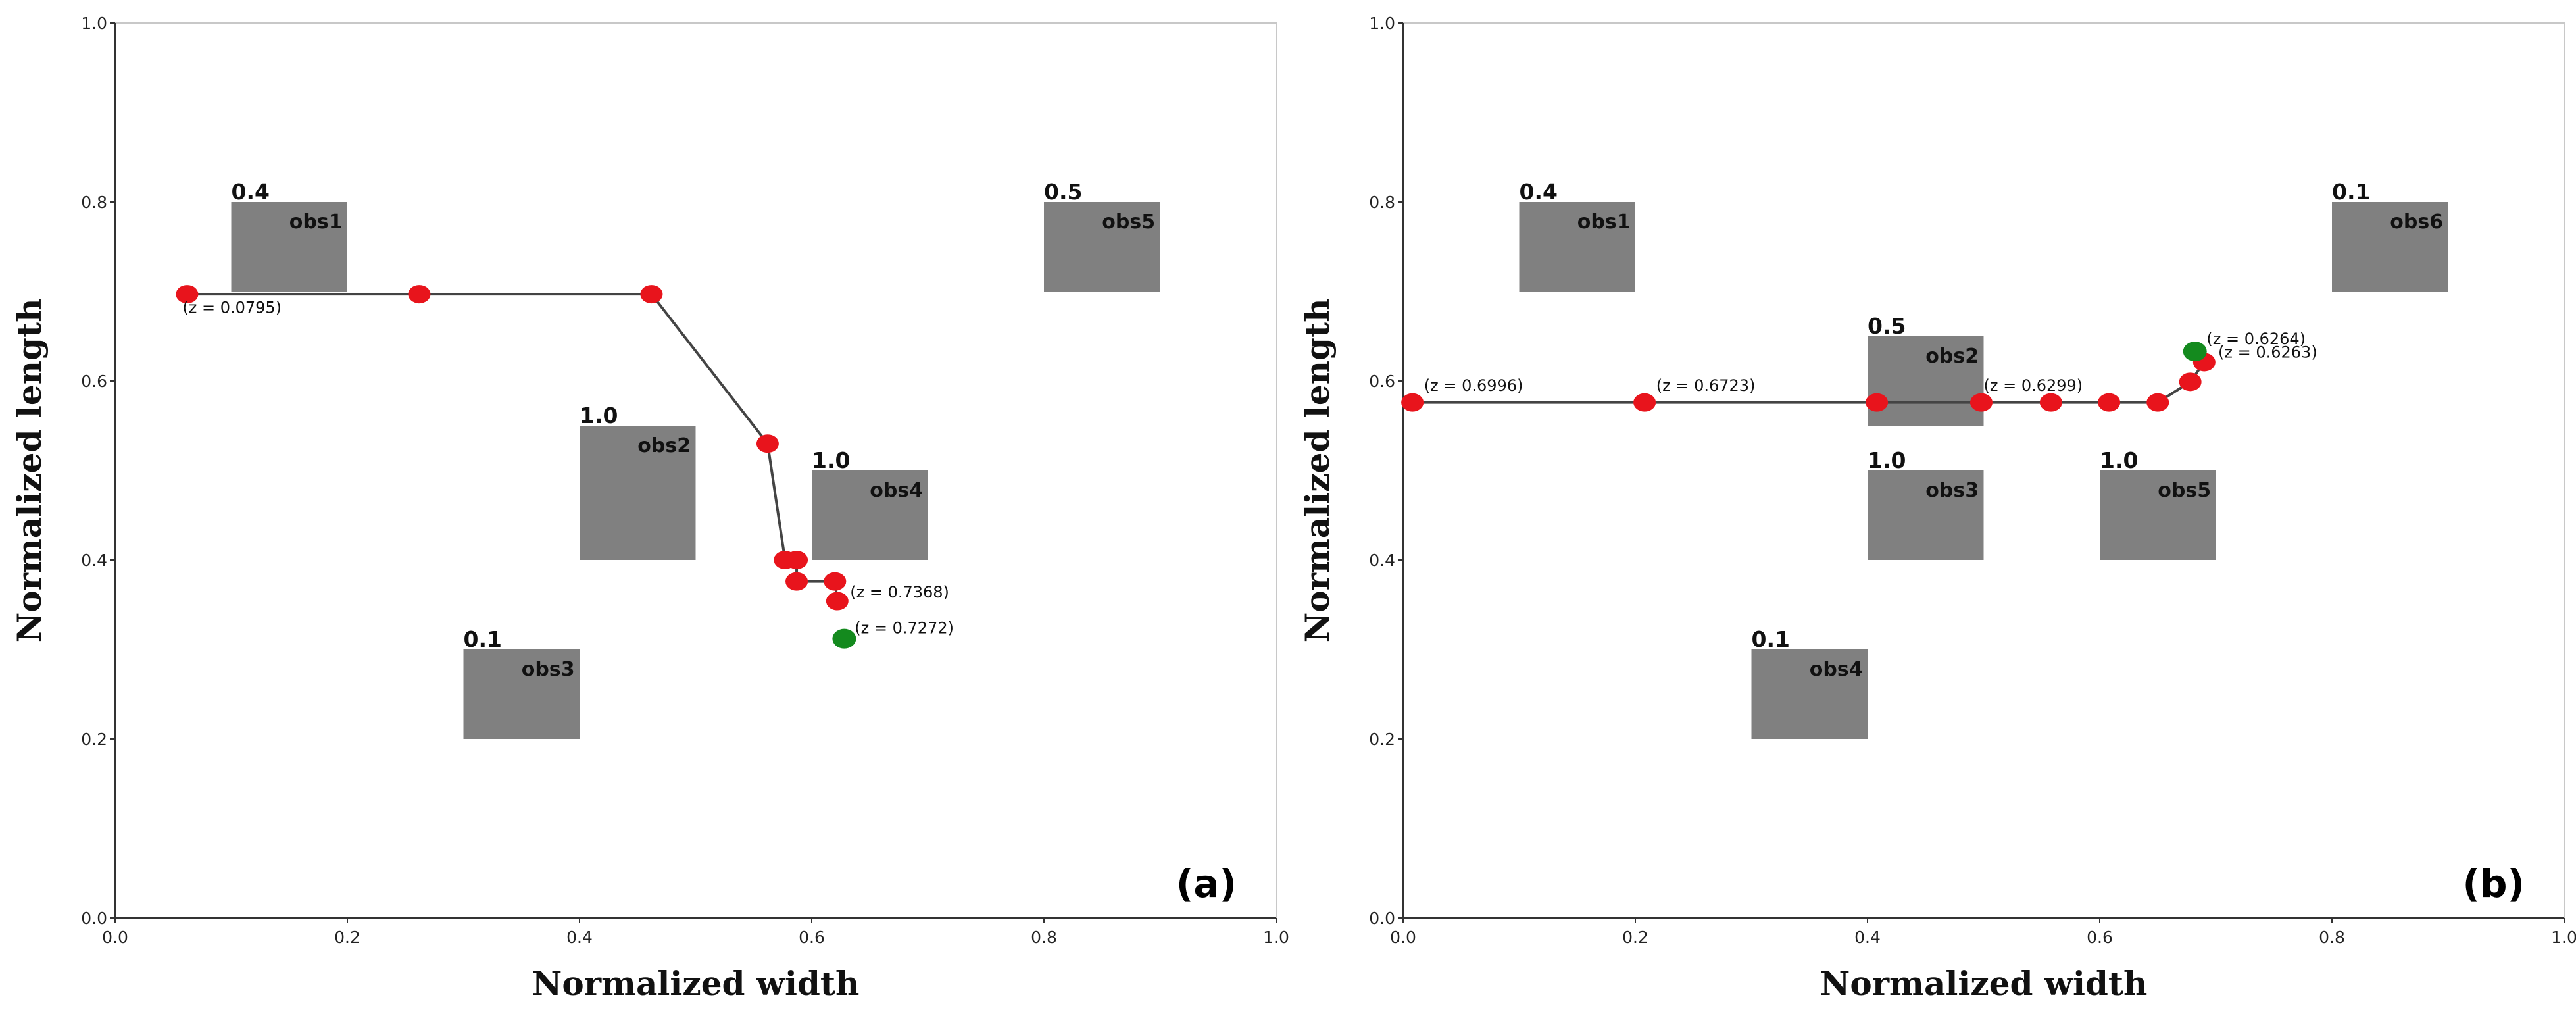 The image size is (2576, 1014). What do you see at coordinates (904, 629) in the screenshot?
I see `z-annotation: (z = 0.7272)` at bounding box center [904, 629].